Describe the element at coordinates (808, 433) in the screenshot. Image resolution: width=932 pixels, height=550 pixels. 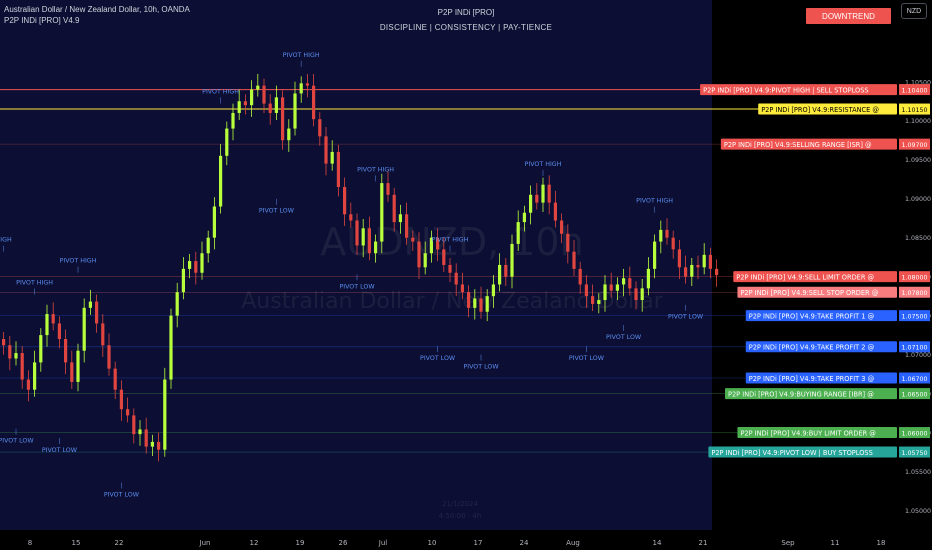
I see `level-label: P2P INDi [PRO] V4.9:BUY LIMIT ORDER @` at that location.